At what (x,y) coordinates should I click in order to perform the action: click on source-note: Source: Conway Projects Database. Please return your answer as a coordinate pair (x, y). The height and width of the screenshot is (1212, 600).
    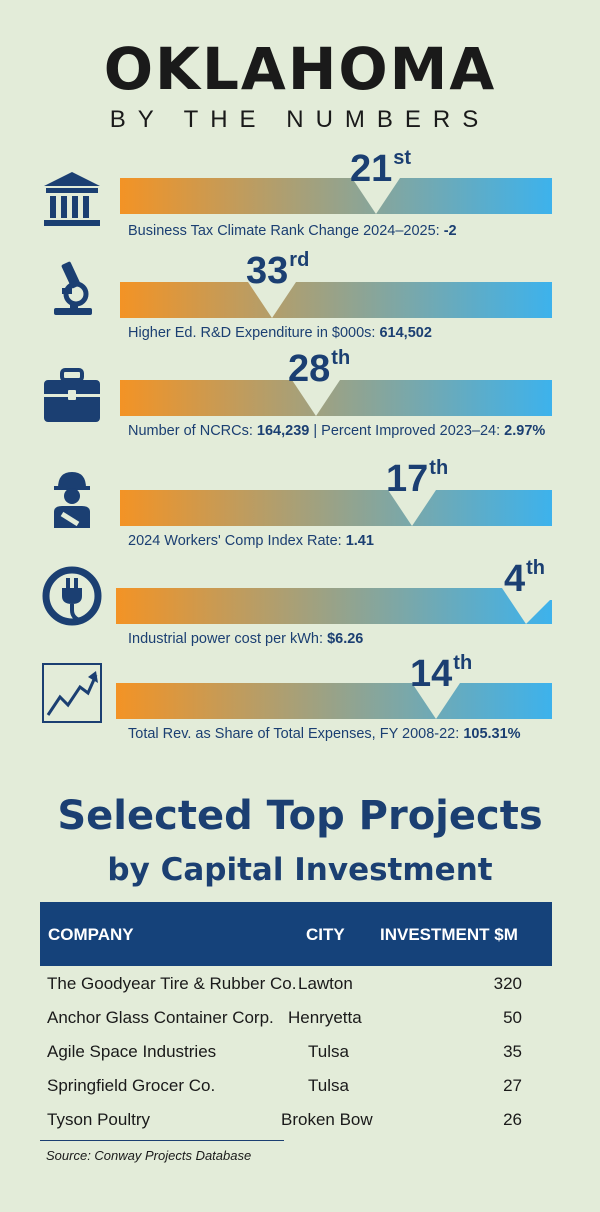
    Looking at the image, I should click on (149, 1155).